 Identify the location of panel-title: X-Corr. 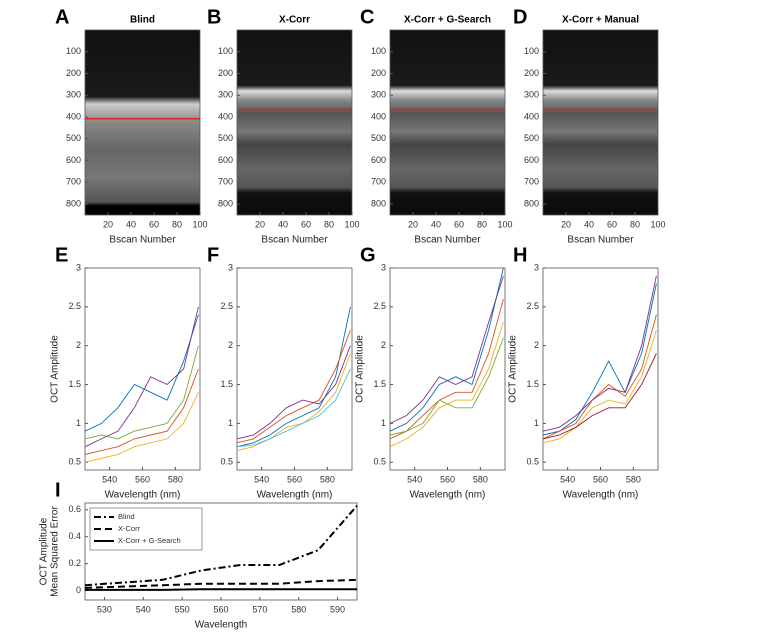
(294, 20).